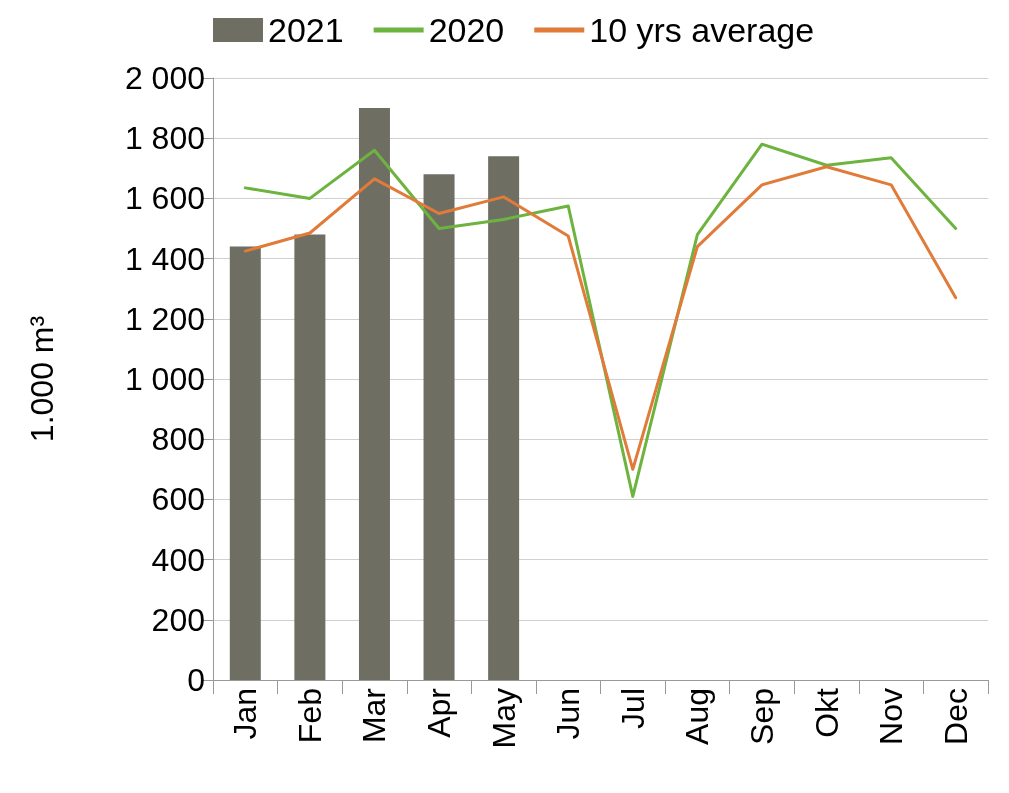 The height and width of the screenshot is (793, 1009). What do you see at coordinates (309, 716) in the screenshot?
I see `x-tick-label: Feb` at bounding box center [309, 716].